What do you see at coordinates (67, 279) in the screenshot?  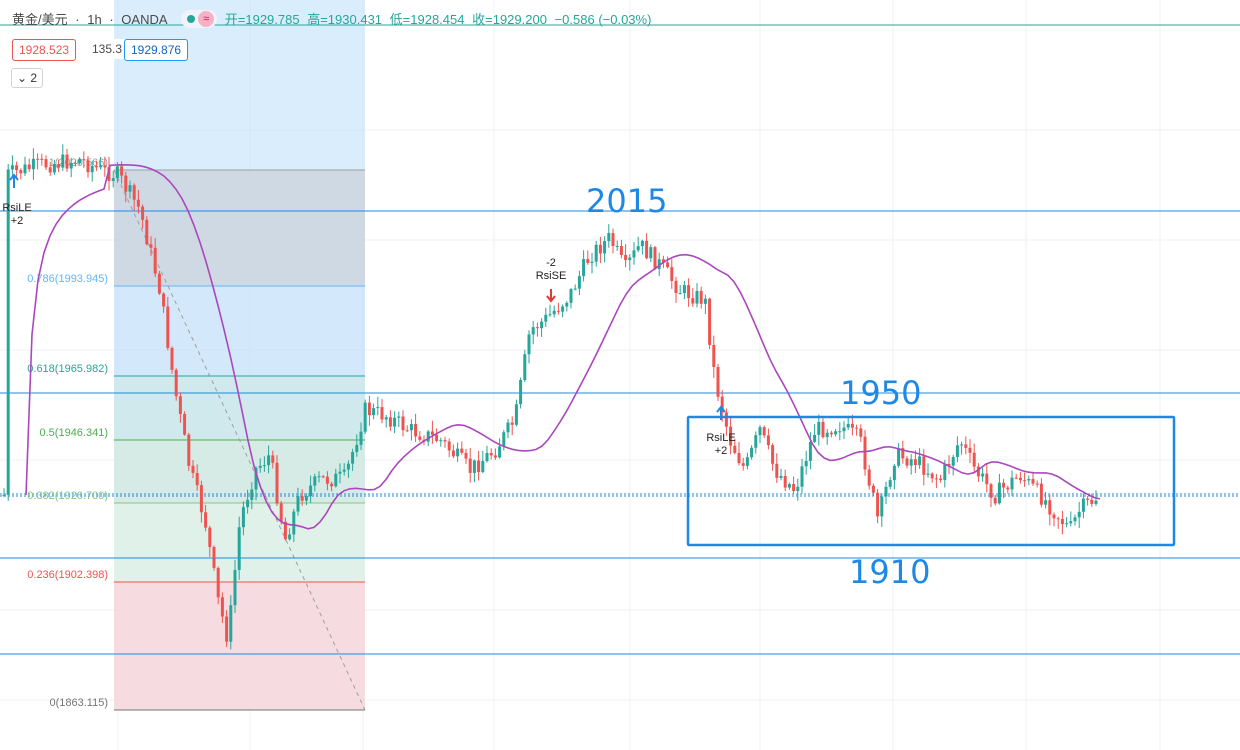 I see `fib-label-0786: 0.786(1993.945)` at bounding box center [67, 279].